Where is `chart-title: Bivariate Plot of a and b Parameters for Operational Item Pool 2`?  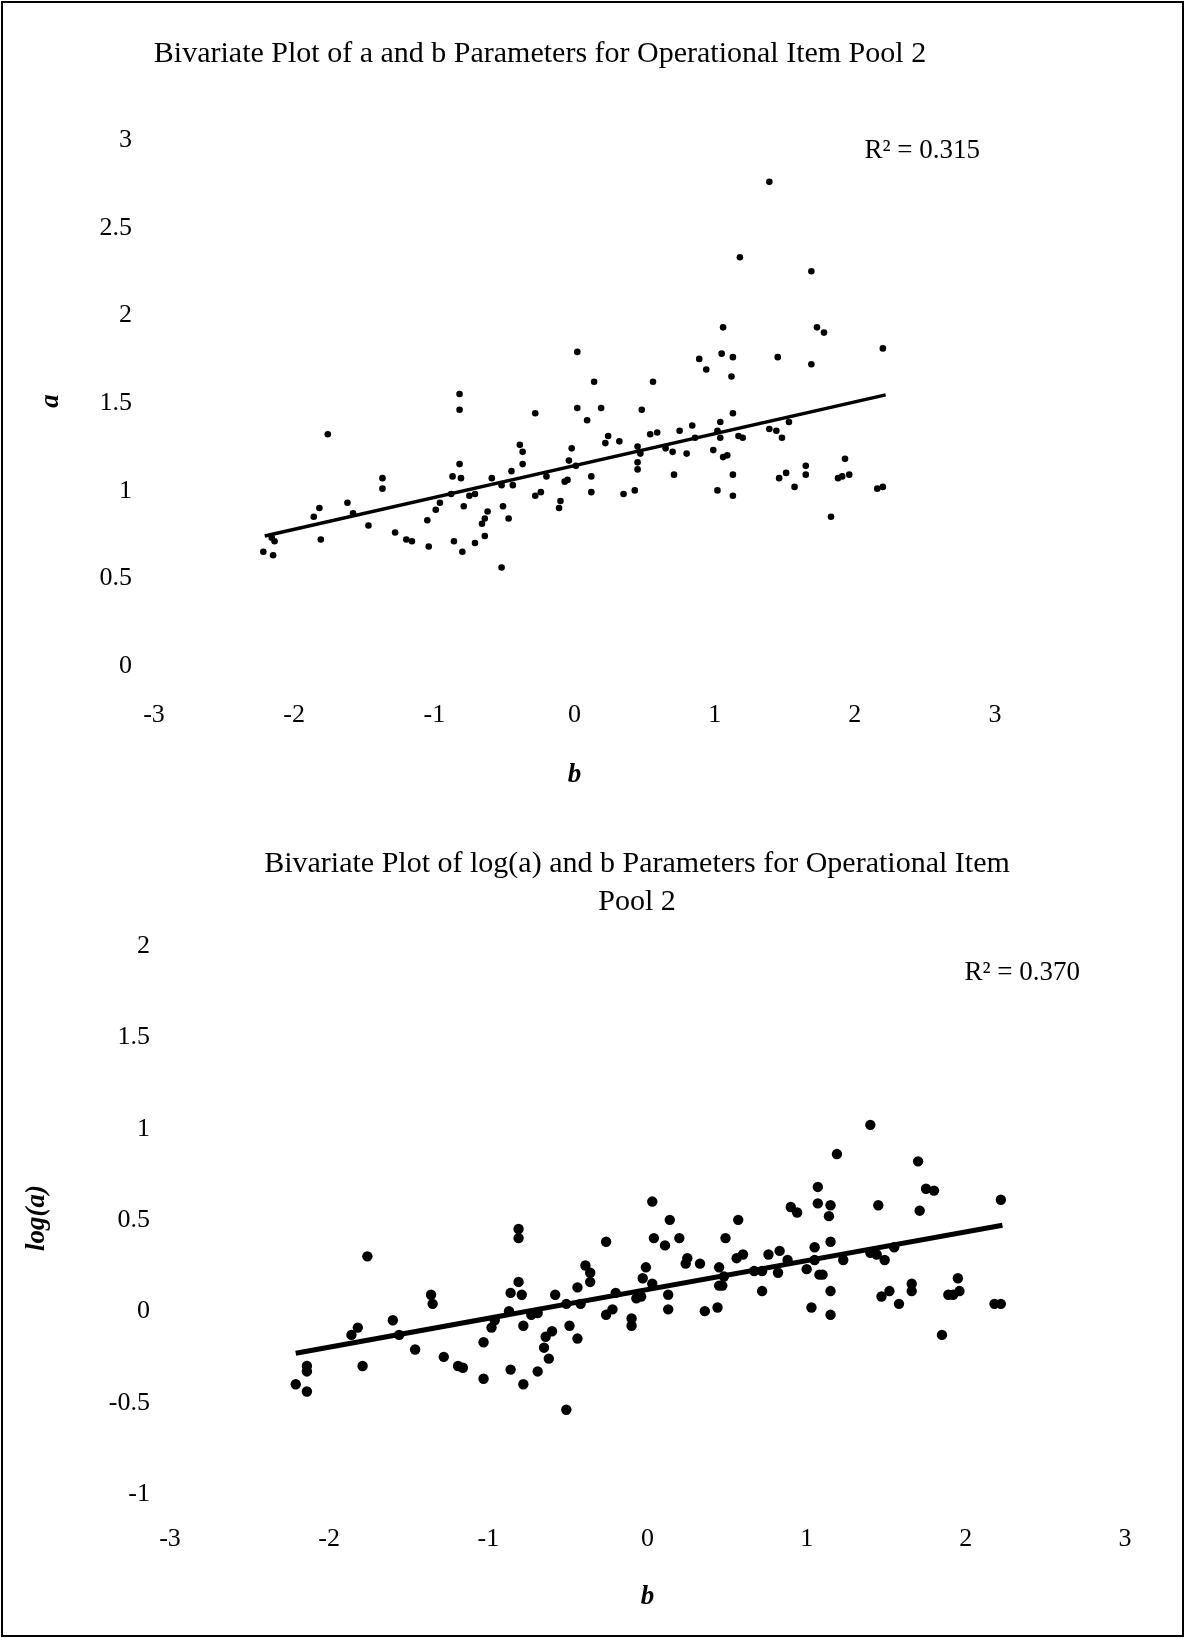 chart-title: Bivariate Plot of a and b Parameters for Operational Item Pool 2 is located at coordinates (540, 51).